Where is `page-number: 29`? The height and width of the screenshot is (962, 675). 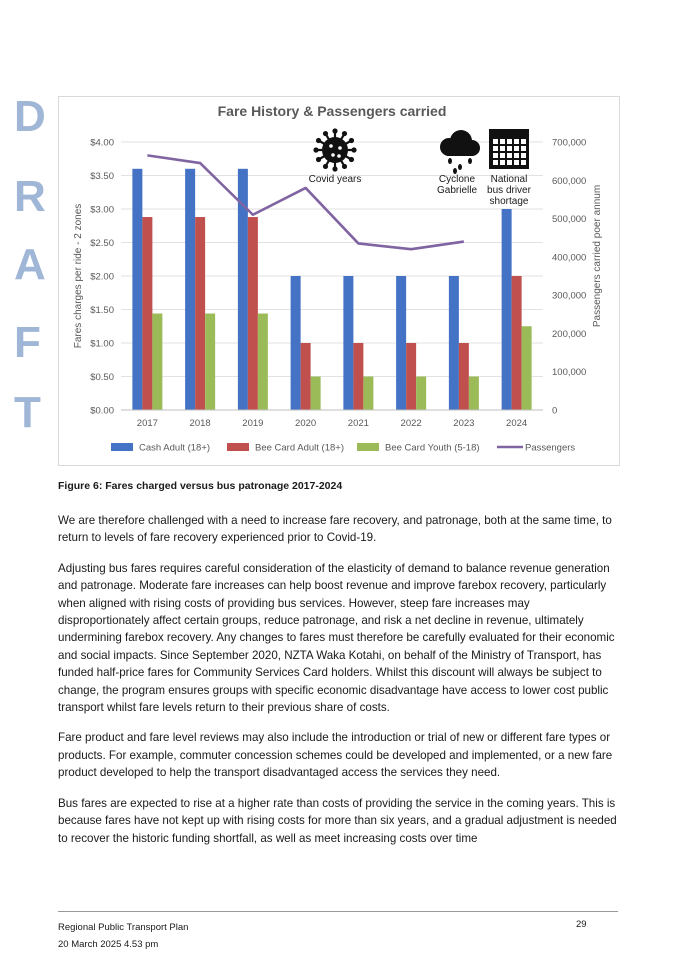 page-number: 29 is located at coordinates (581, 924).